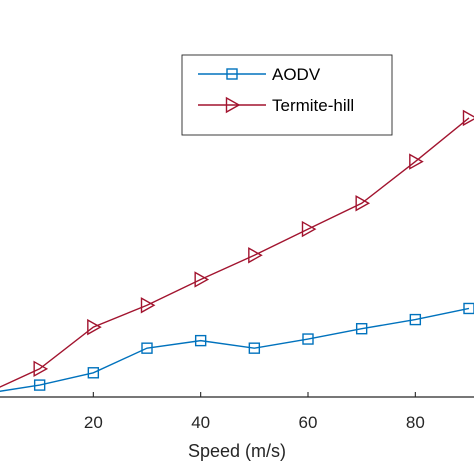 The image size is (474, 474). Describe the element at coordinates (296, 74) in the screenshot. I see `legend-label: AODV` at that location.